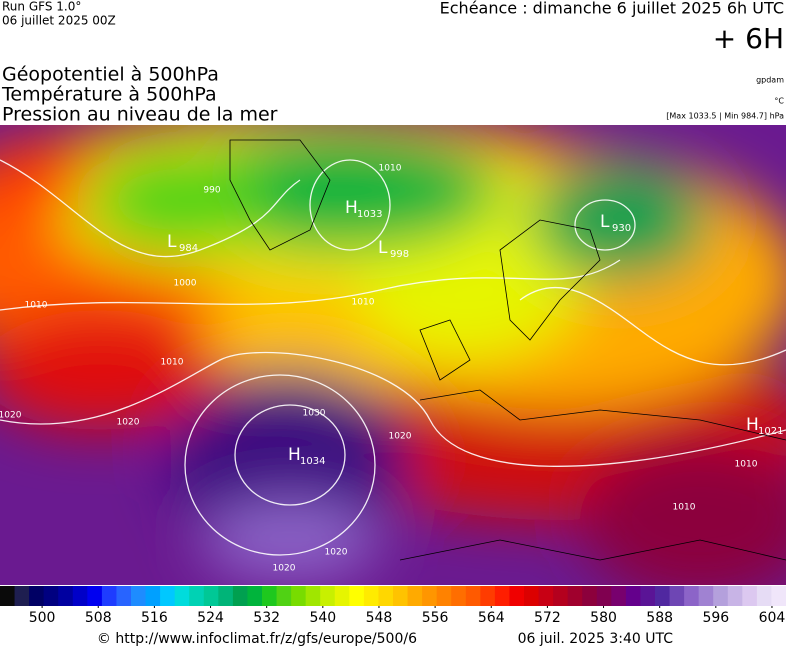  Describe the element at coordinates (770, 80) in the screenshot. I see `unit-label: gpdam` at that location.